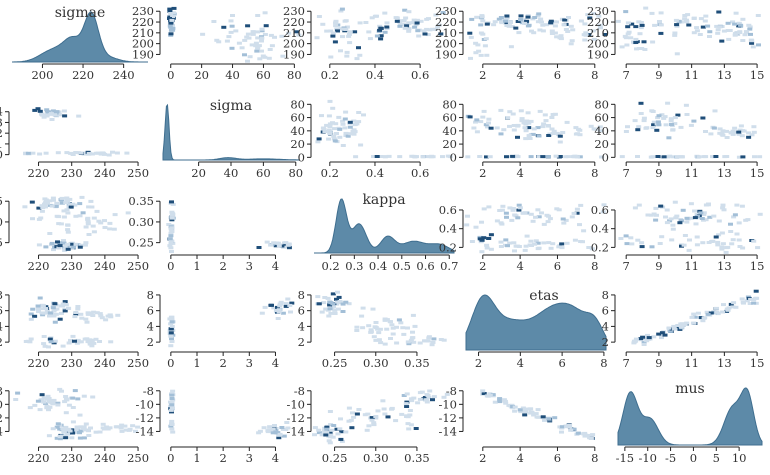 The height and width of the screenshot is (475, 770). I want to click on y-tick-label: 220, so click(294, 22).